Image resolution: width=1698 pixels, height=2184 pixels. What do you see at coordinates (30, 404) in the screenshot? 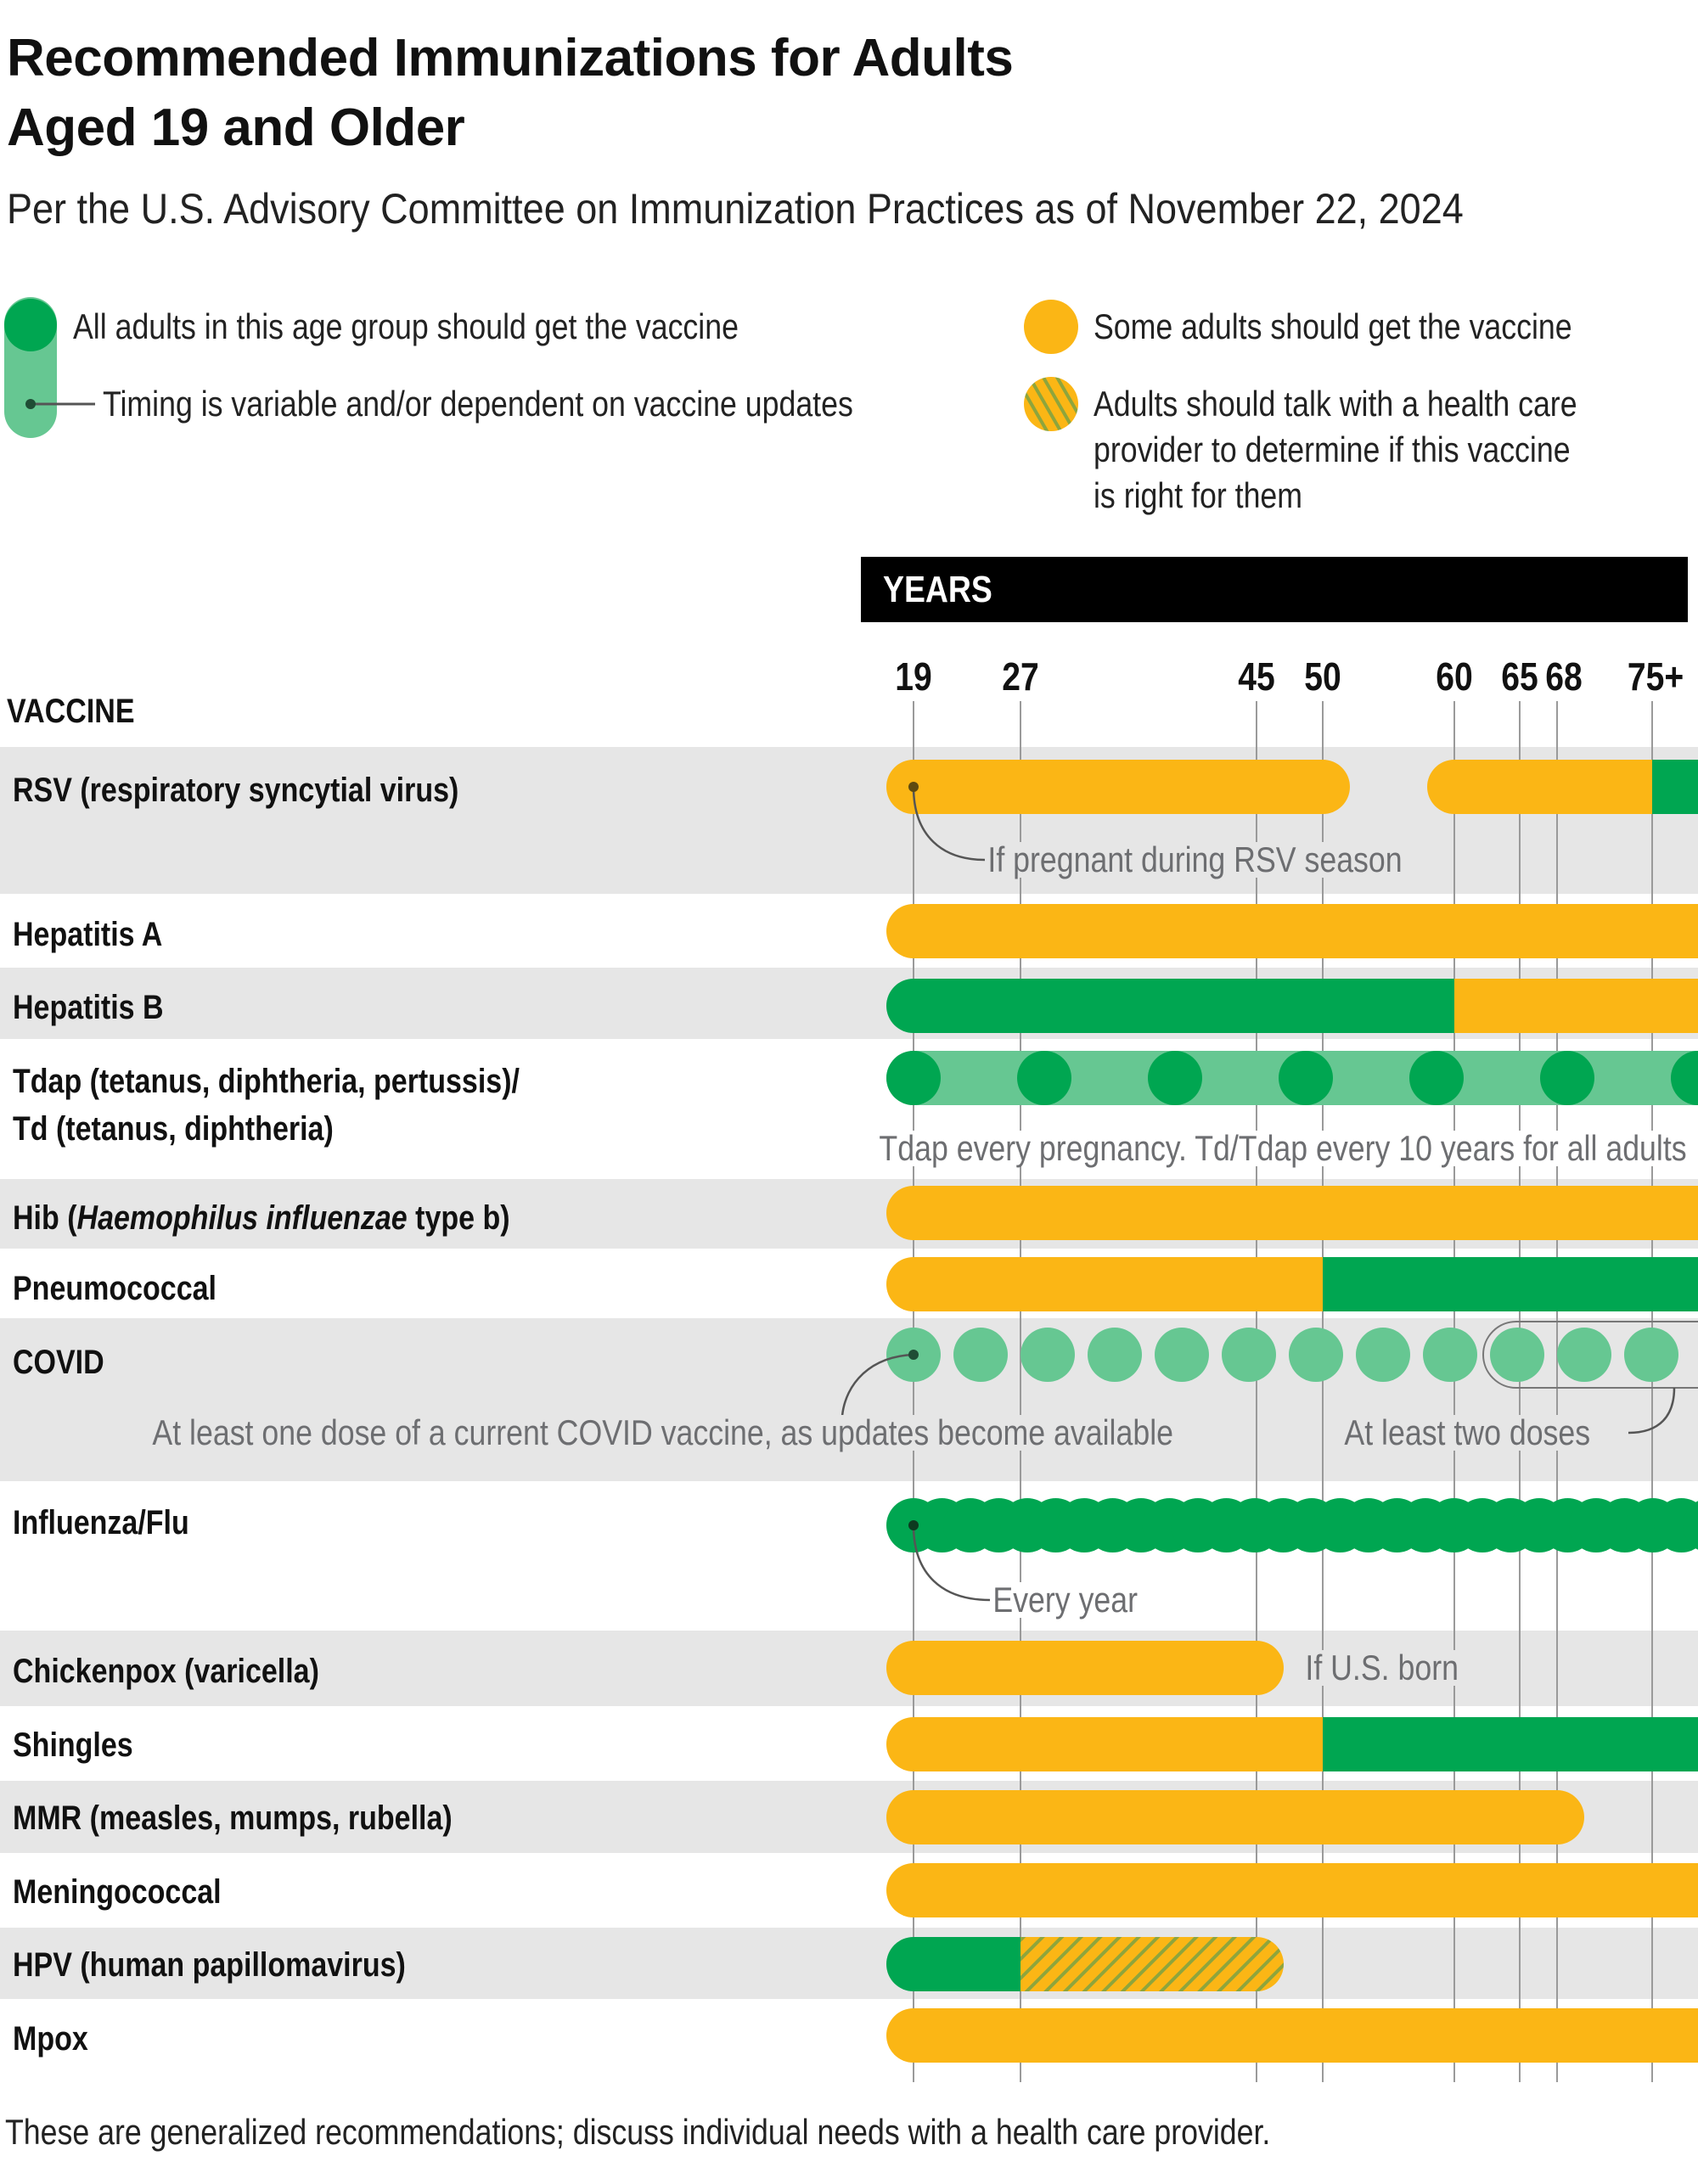
I see `legend-timing-dot` at bounding box center [30, 404].